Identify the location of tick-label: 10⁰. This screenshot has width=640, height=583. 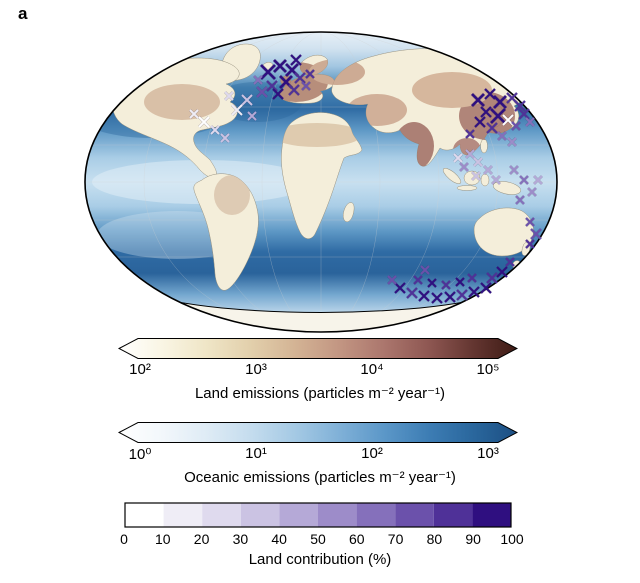
(140, 454).